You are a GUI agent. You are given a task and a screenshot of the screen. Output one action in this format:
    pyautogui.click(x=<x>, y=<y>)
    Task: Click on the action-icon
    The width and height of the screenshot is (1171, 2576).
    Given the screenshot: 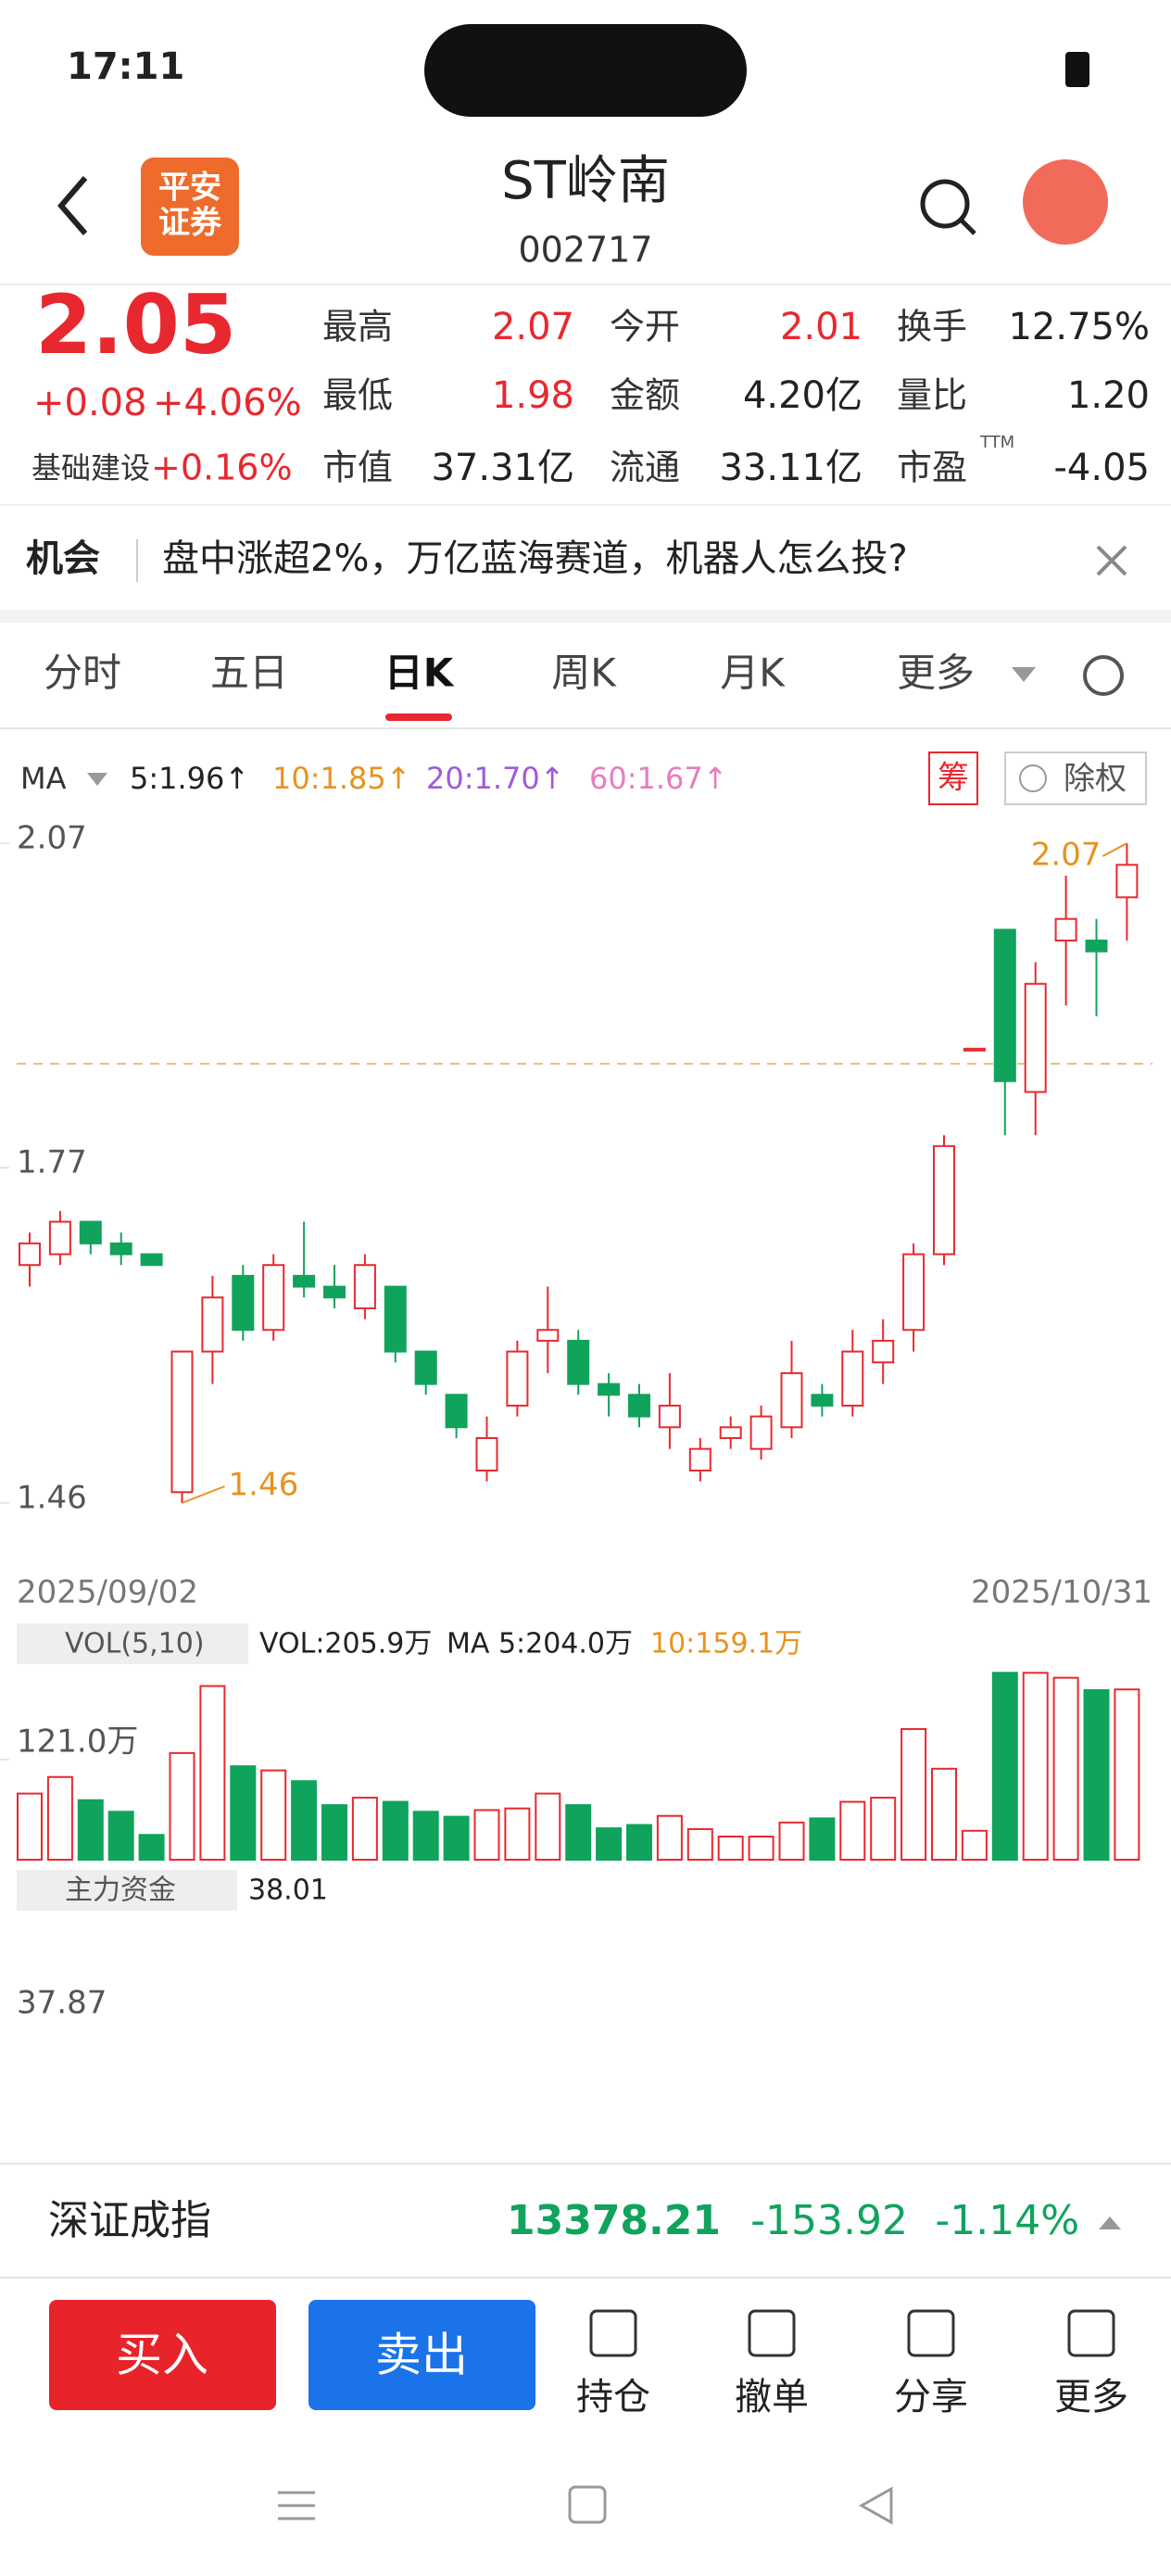 What is the action you would take?
    pyautogui.click(x=931, y=2333)
    